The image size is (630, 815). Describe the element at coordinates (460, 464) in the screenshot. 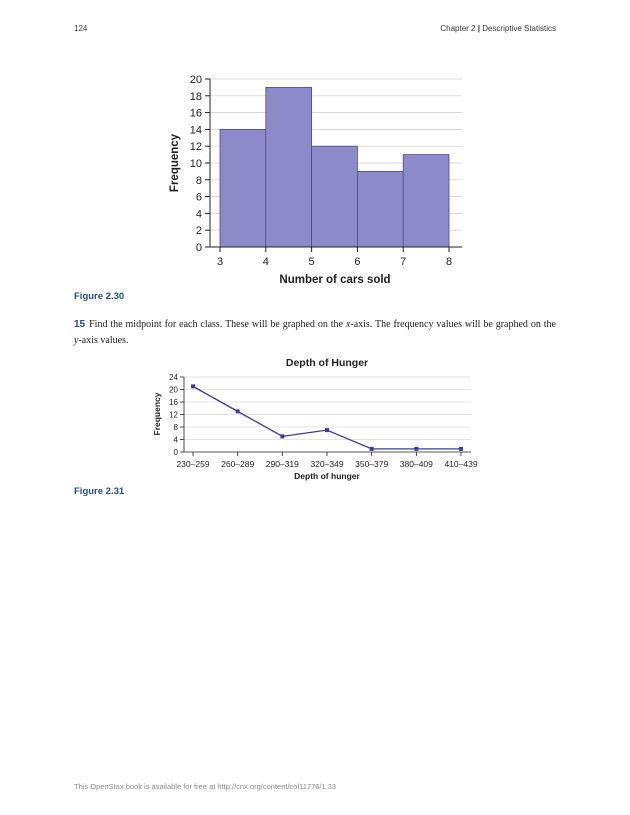

I see `x-tick-label: 410–439` at that location.